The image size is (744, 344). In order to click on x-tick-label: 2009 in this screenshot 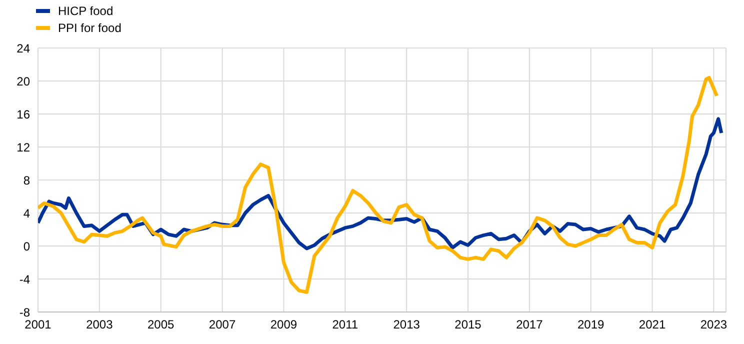, I will do `click(284, 325)`.